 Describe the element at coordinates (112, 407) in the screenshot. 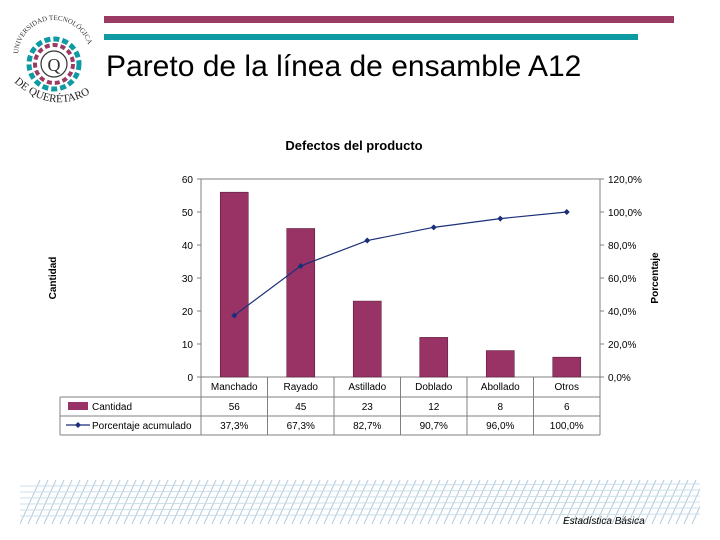

I see `legend-label-cantidad: Cantidad` at that location.